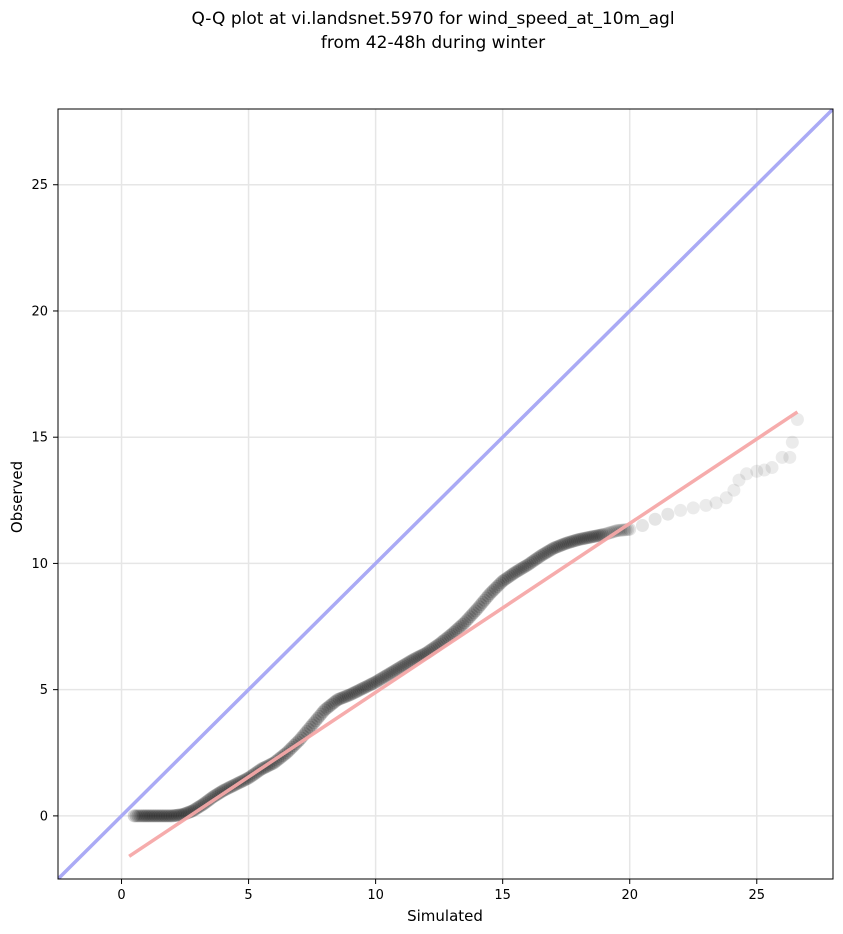 The width and height of the screenshot is (843, 934). What do you see at coordinates (756, 895) in the screenshot?
I see `x-tick-label: 25` at bounding box center [756, 895].